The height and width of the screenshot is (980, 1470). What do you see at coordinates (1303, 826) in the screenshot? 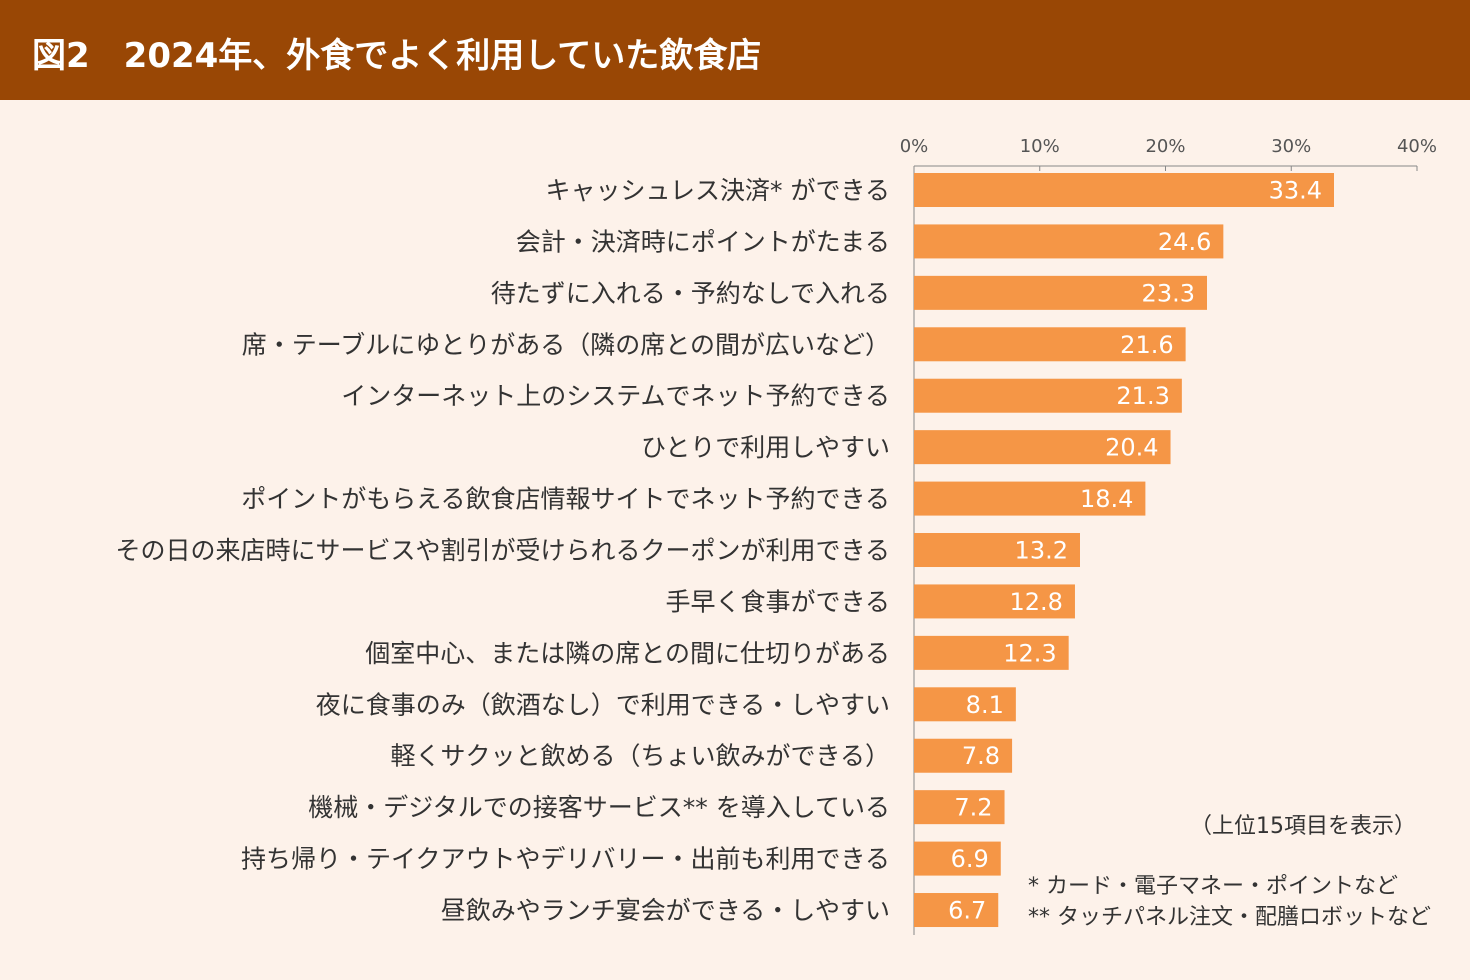
I see `top-n-note: （上位15項目を表示）` at bounding box center [1303, 826].